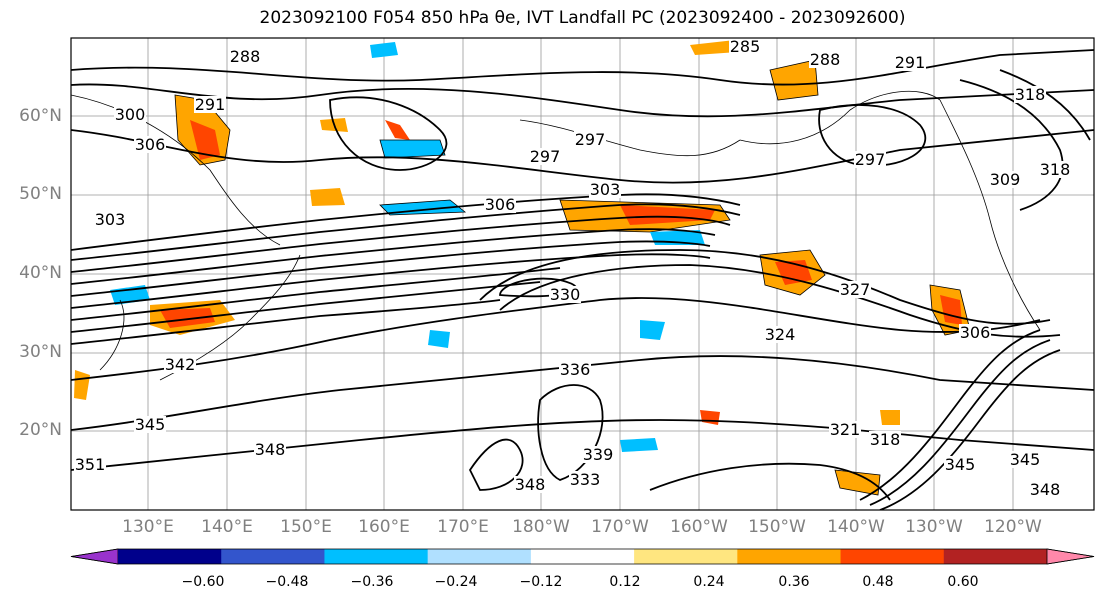  What do you see at coordinates (856, 527) in the screenshot?
I see `lon-label: 140°W` at bounding box center [856, 527].